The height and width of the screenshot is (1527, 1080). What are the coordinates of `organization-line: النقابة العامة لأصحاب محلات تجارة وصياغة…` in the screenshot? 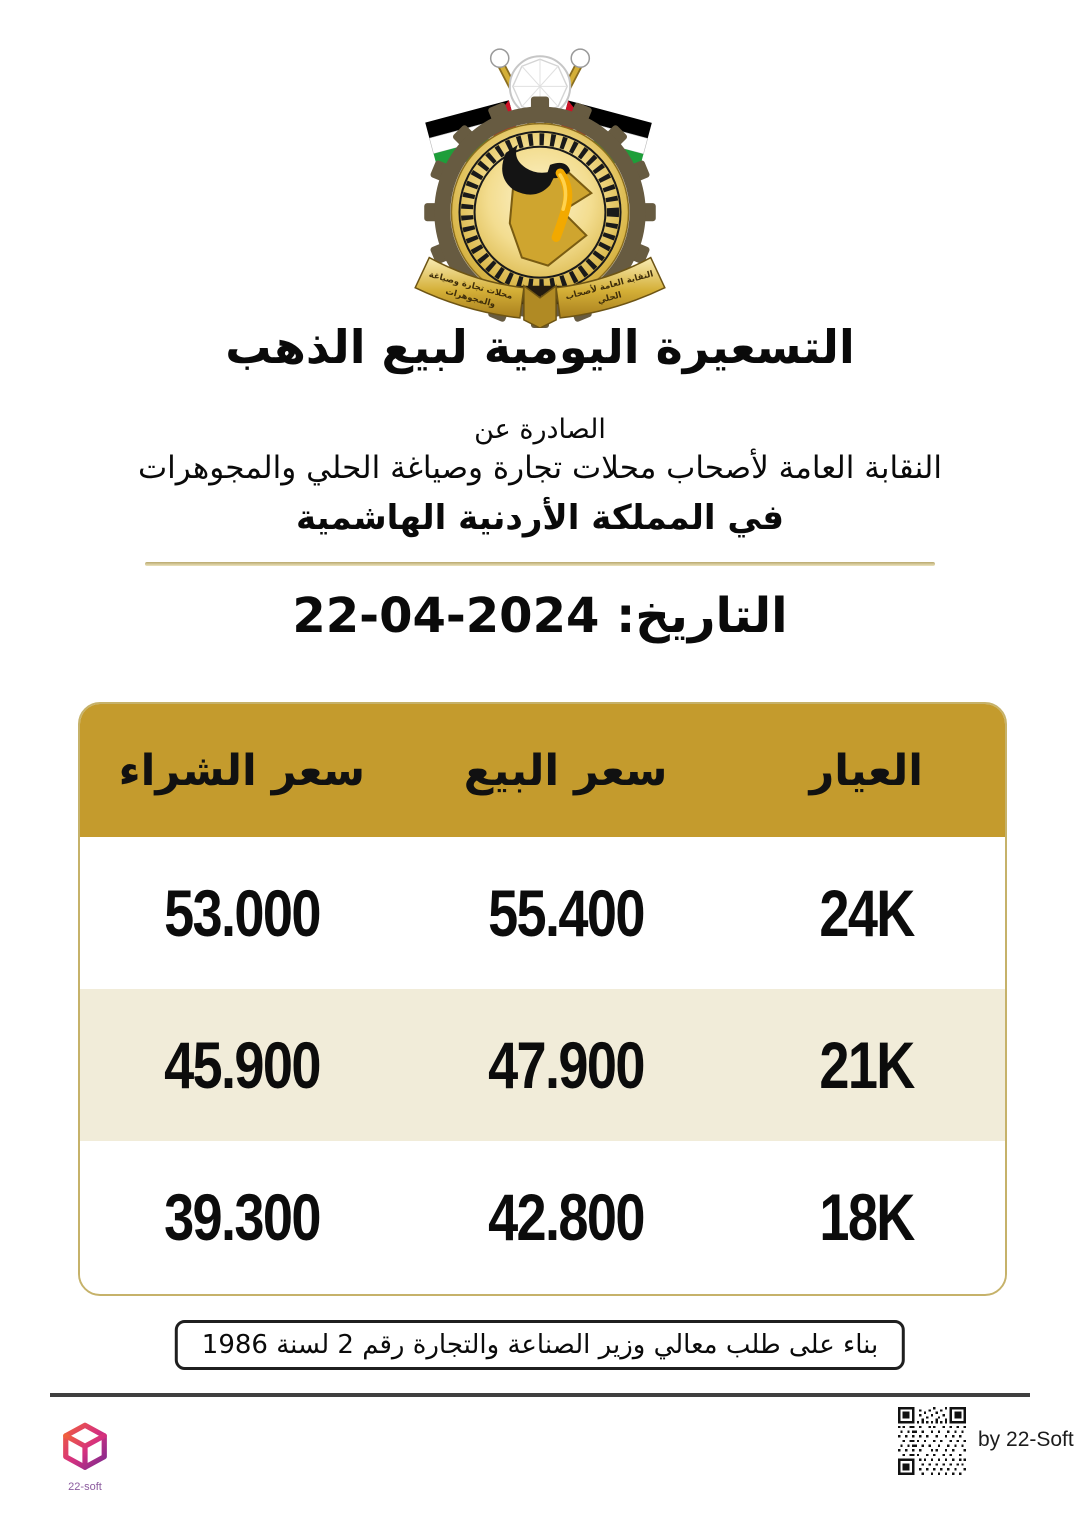 It's located at (539, 468).